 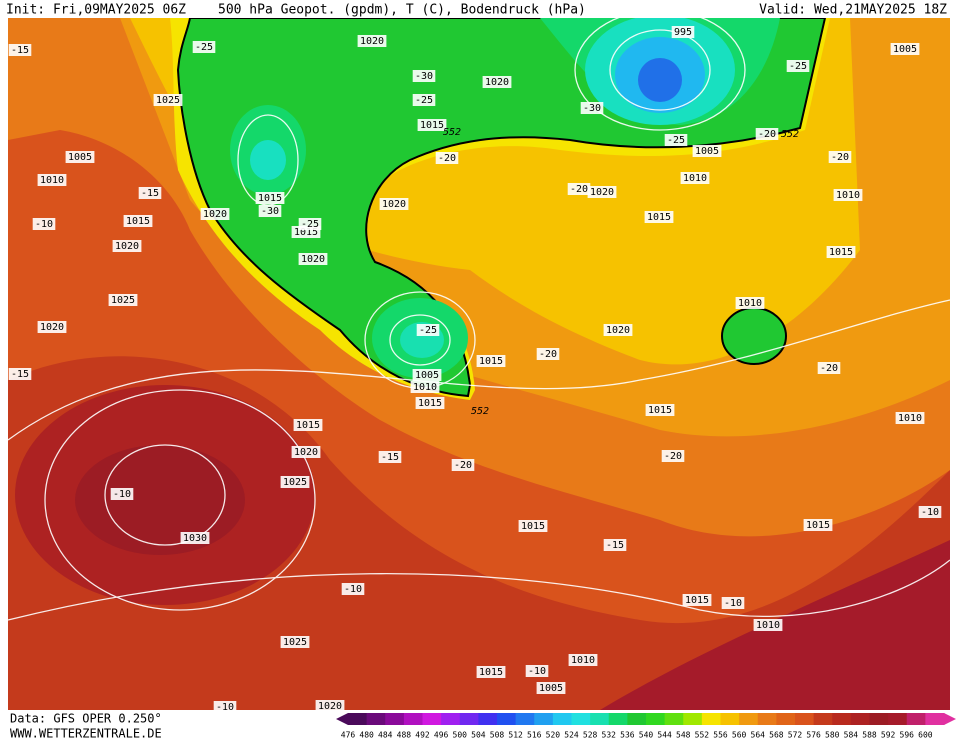 I want to click on colorbar-label: 568, so click(x=776, y=735).